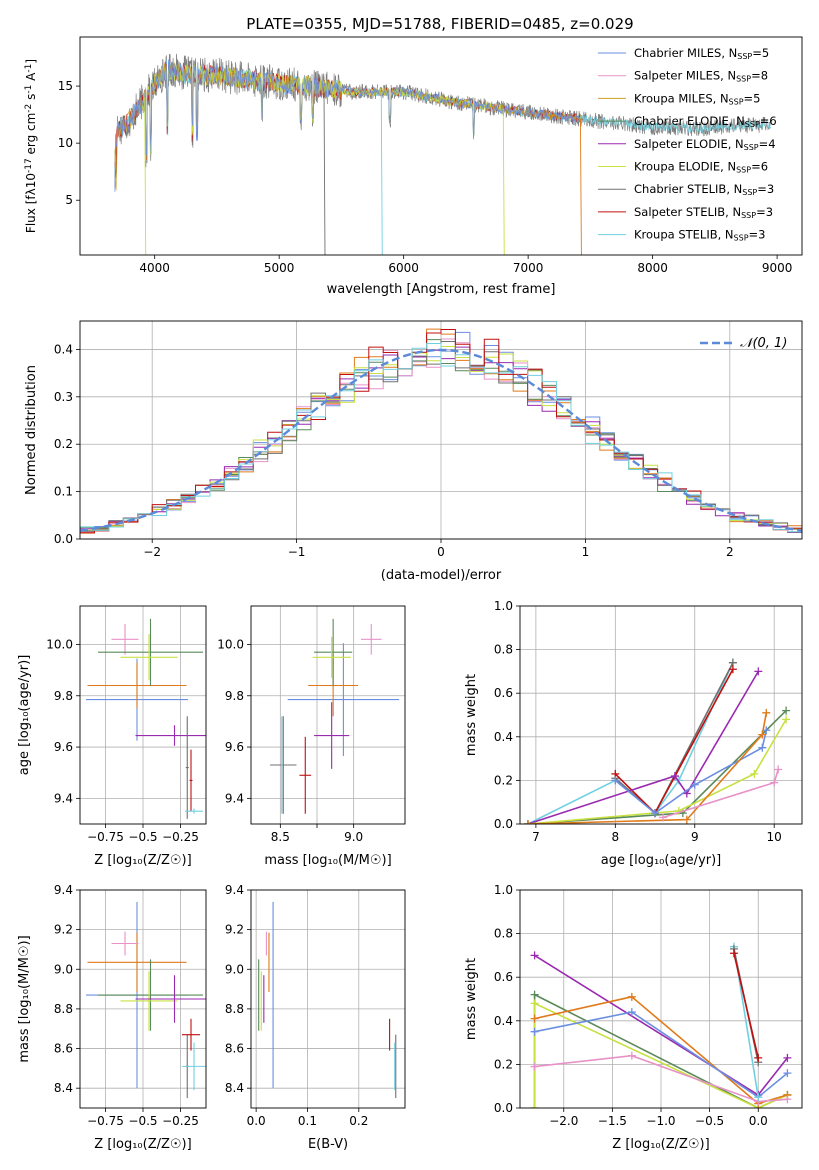 The image size is (819, 1170). What do you see at coordinates (63, 747) in the screenshot?
I see `y-tick-label: 9.6` at bounding box center [63, 747].